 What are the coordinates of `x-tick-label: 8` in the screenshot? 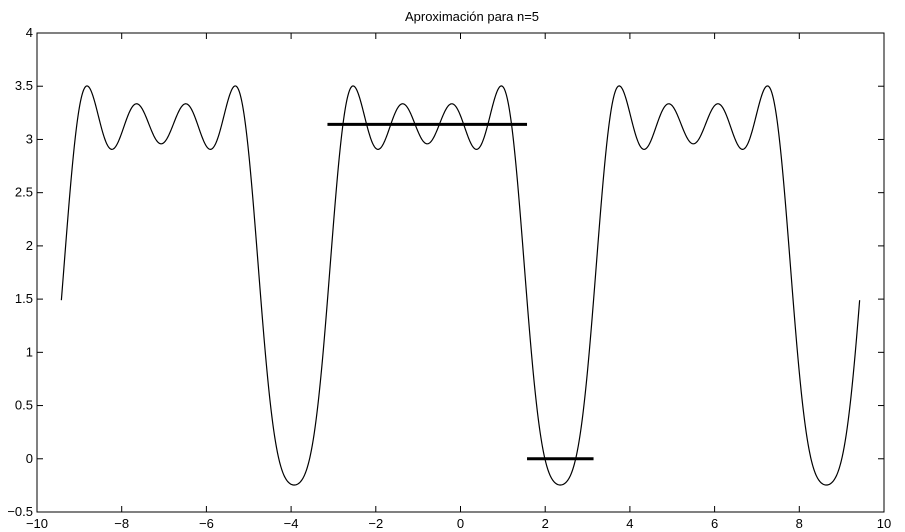 It's located at (799, 523).